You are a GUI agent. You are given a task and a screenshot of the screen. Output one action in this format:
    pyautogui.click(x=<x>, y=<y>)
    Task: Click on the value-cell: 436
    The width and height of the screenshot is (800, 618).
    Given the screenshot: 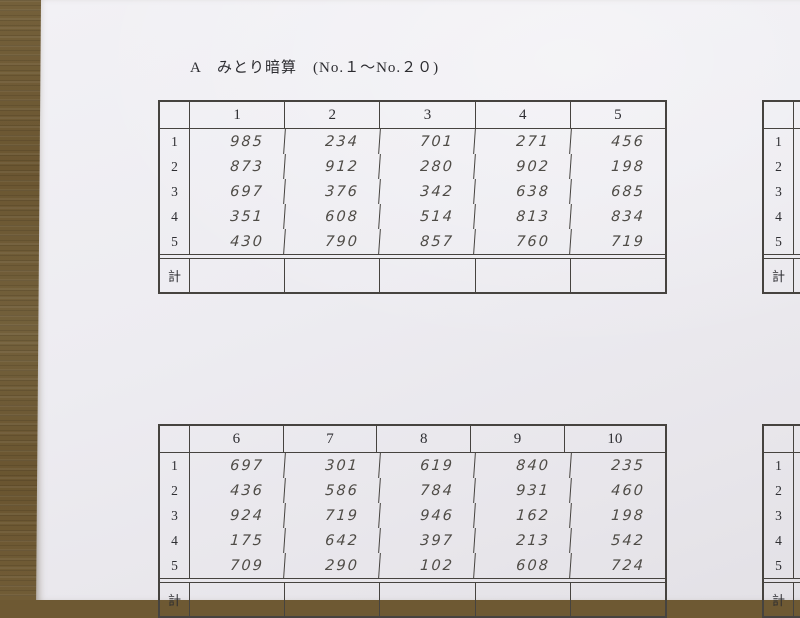 What is the action you would take?
    pyautogui.click(x=238, y=490)
    